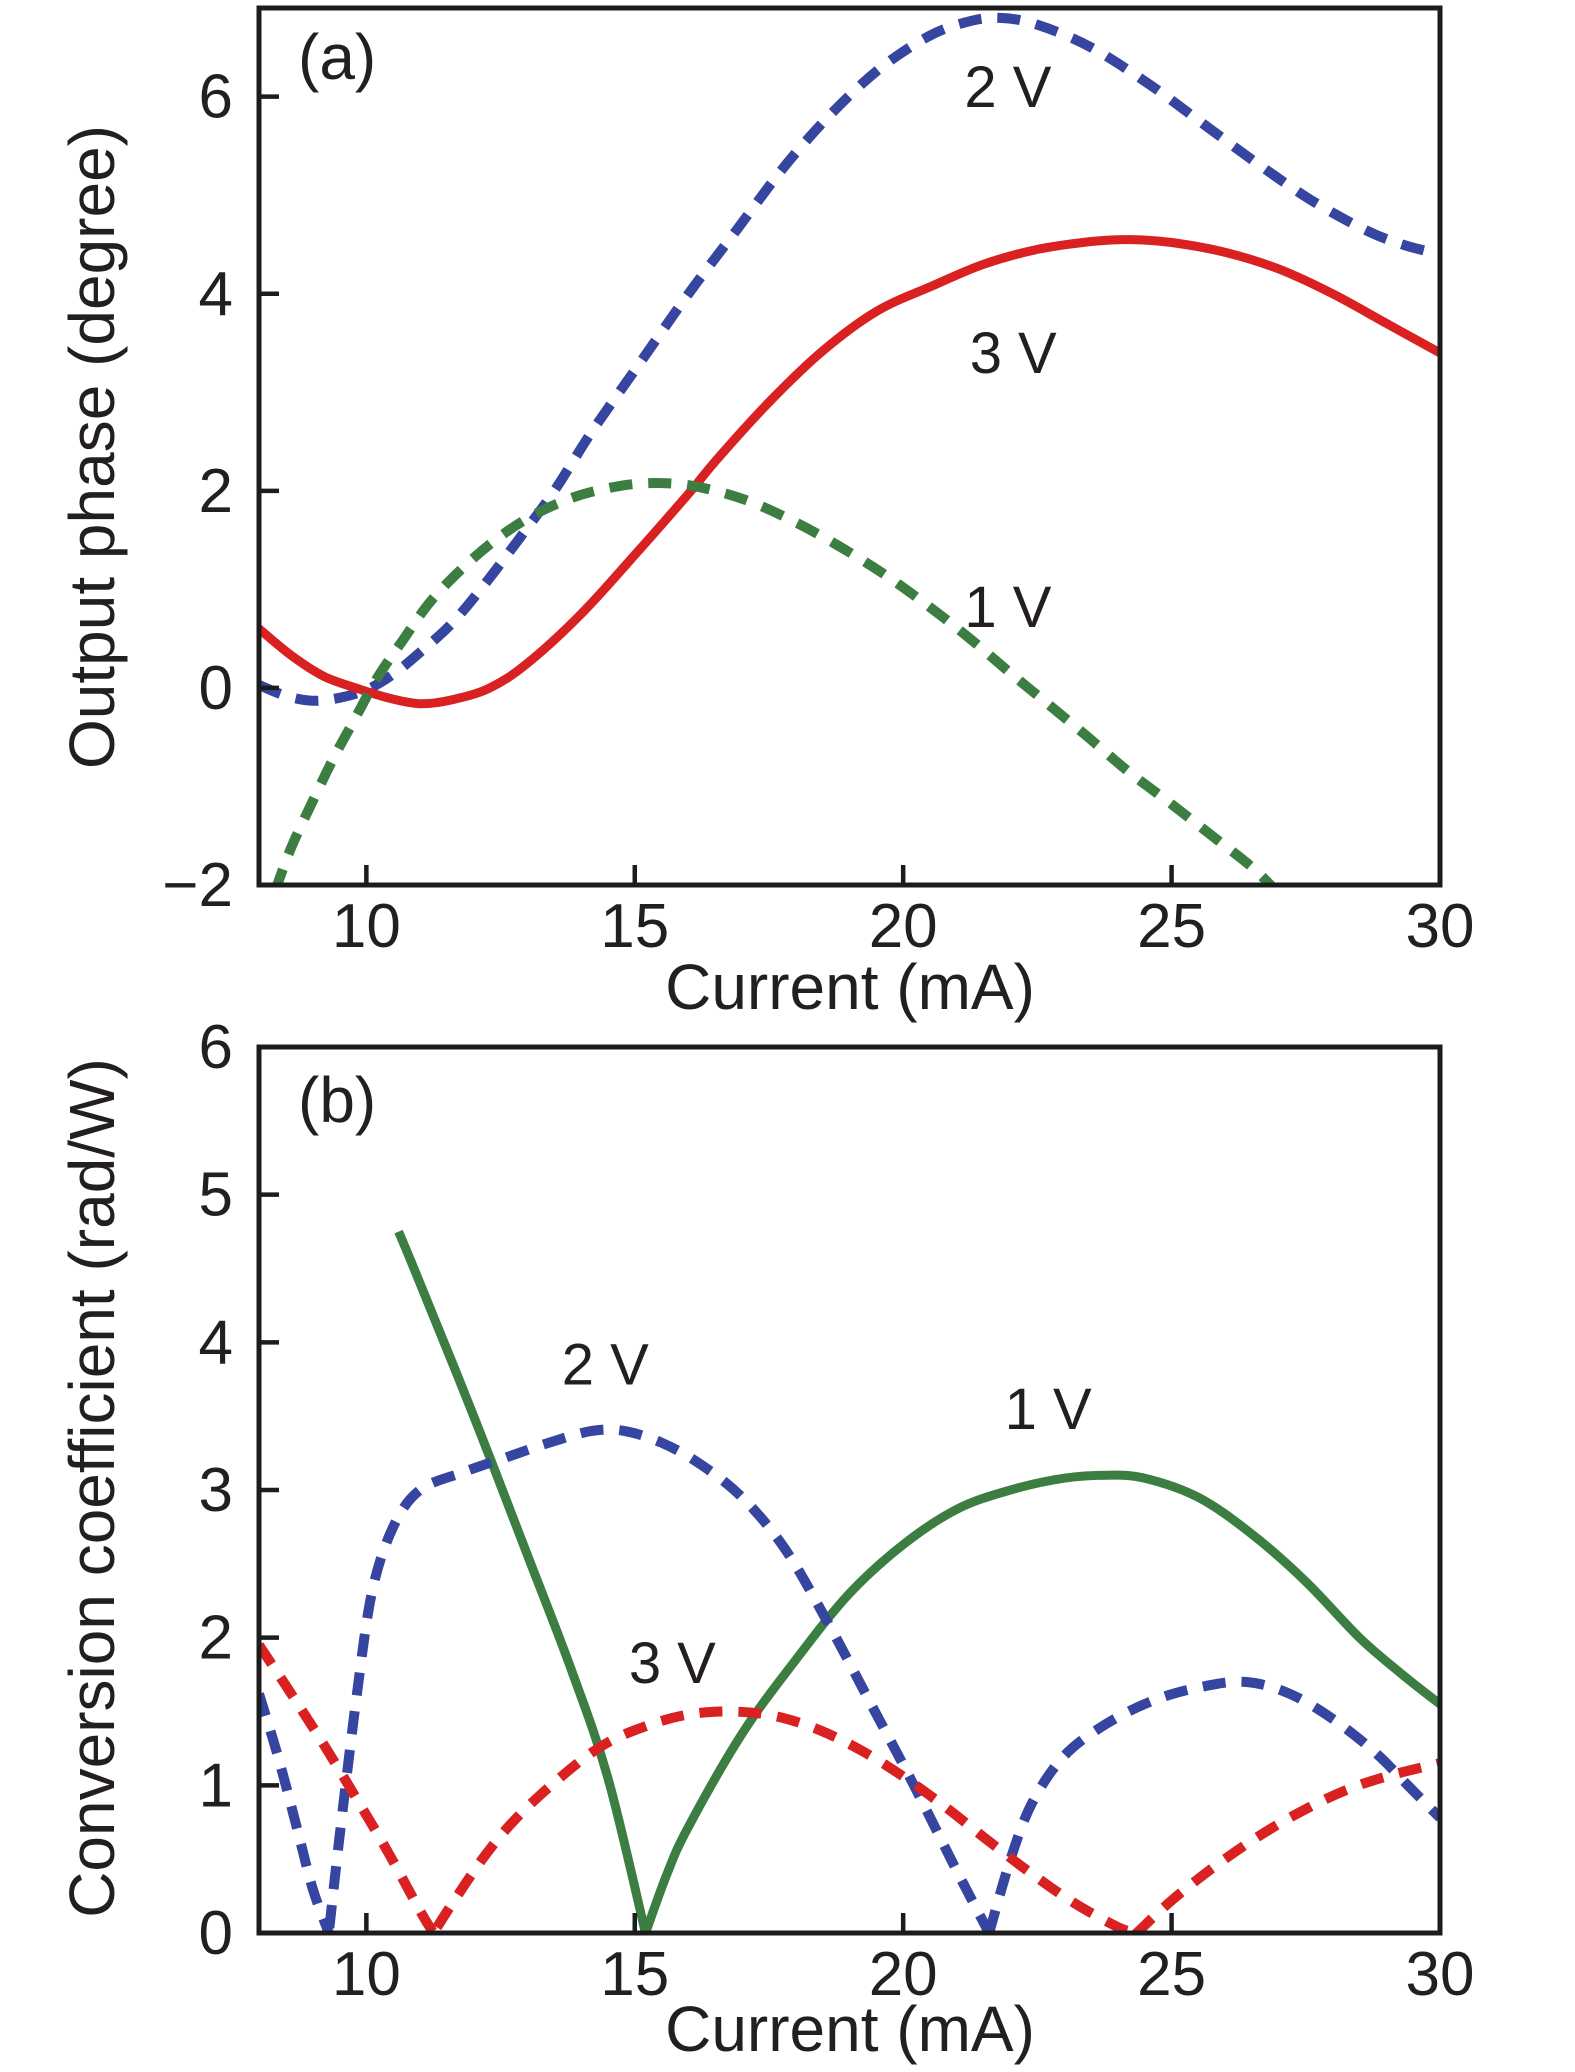 This screenshot has width=1575, height=2072. What do you see at coordinates (197, 885) in the screenshot?
I see `y-tick-label: −2` at bounding box center [197, 885].